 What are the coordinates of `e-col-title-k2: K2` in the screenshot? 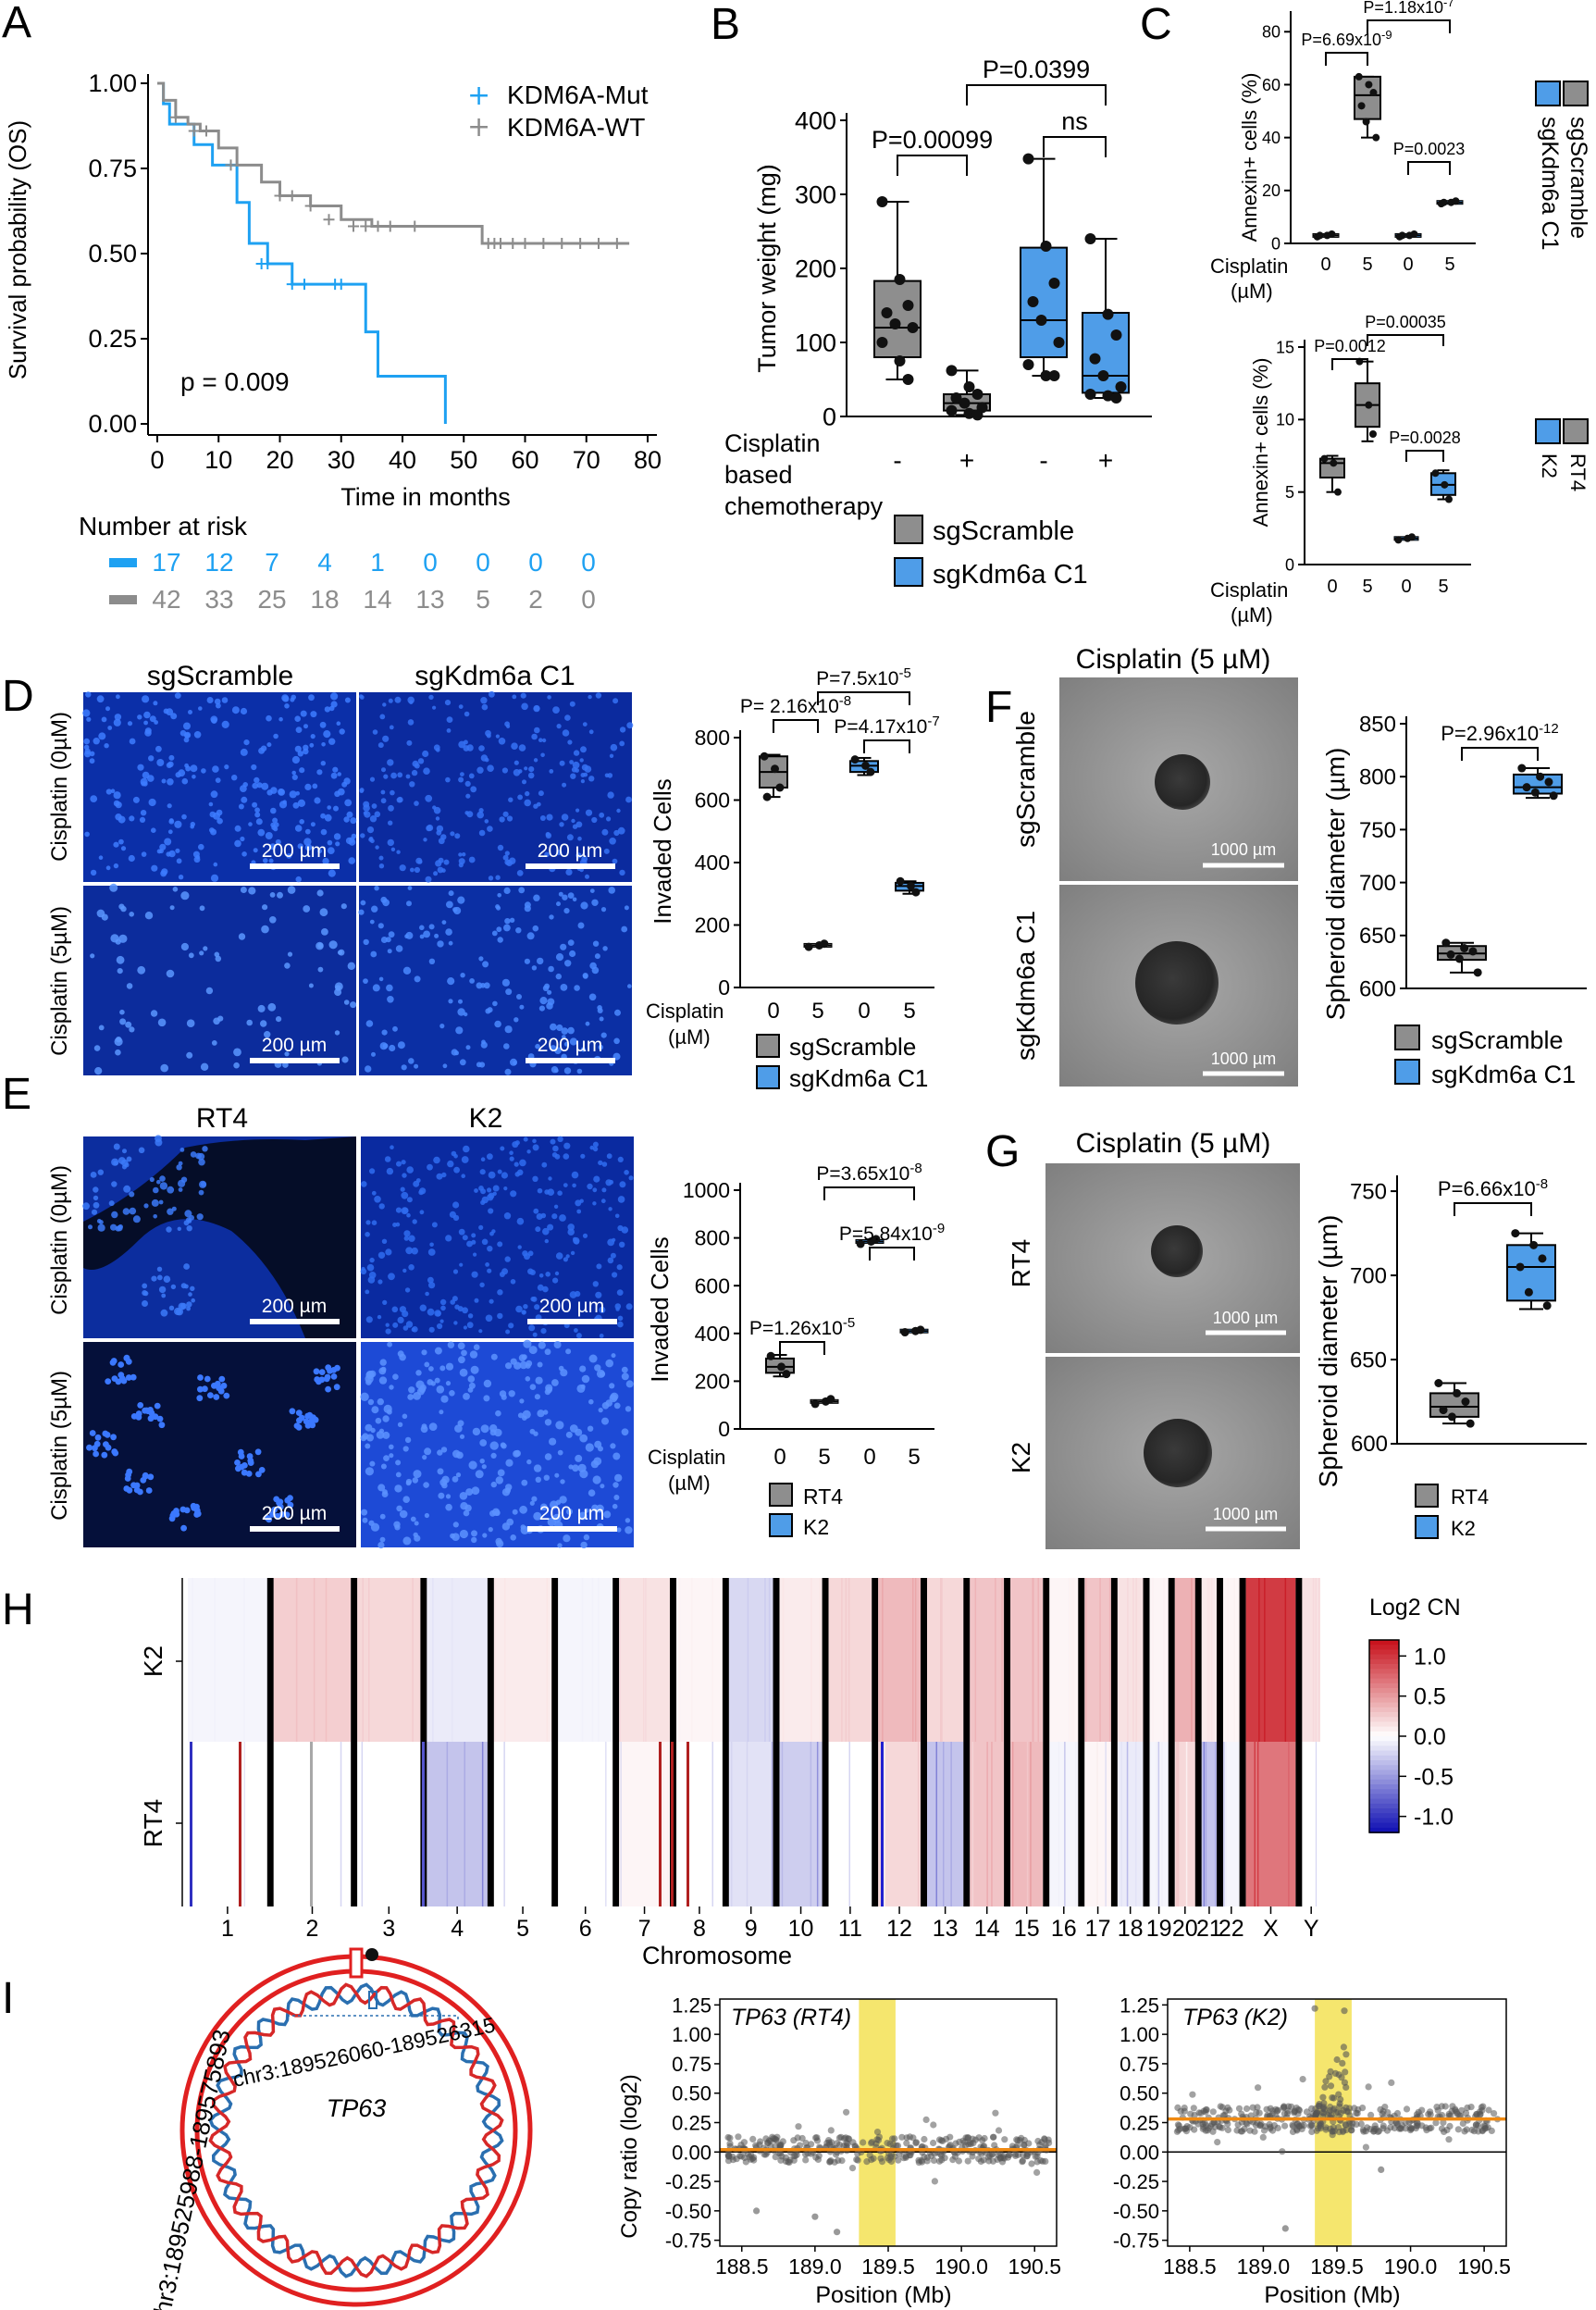 It's located at (486, 1118).